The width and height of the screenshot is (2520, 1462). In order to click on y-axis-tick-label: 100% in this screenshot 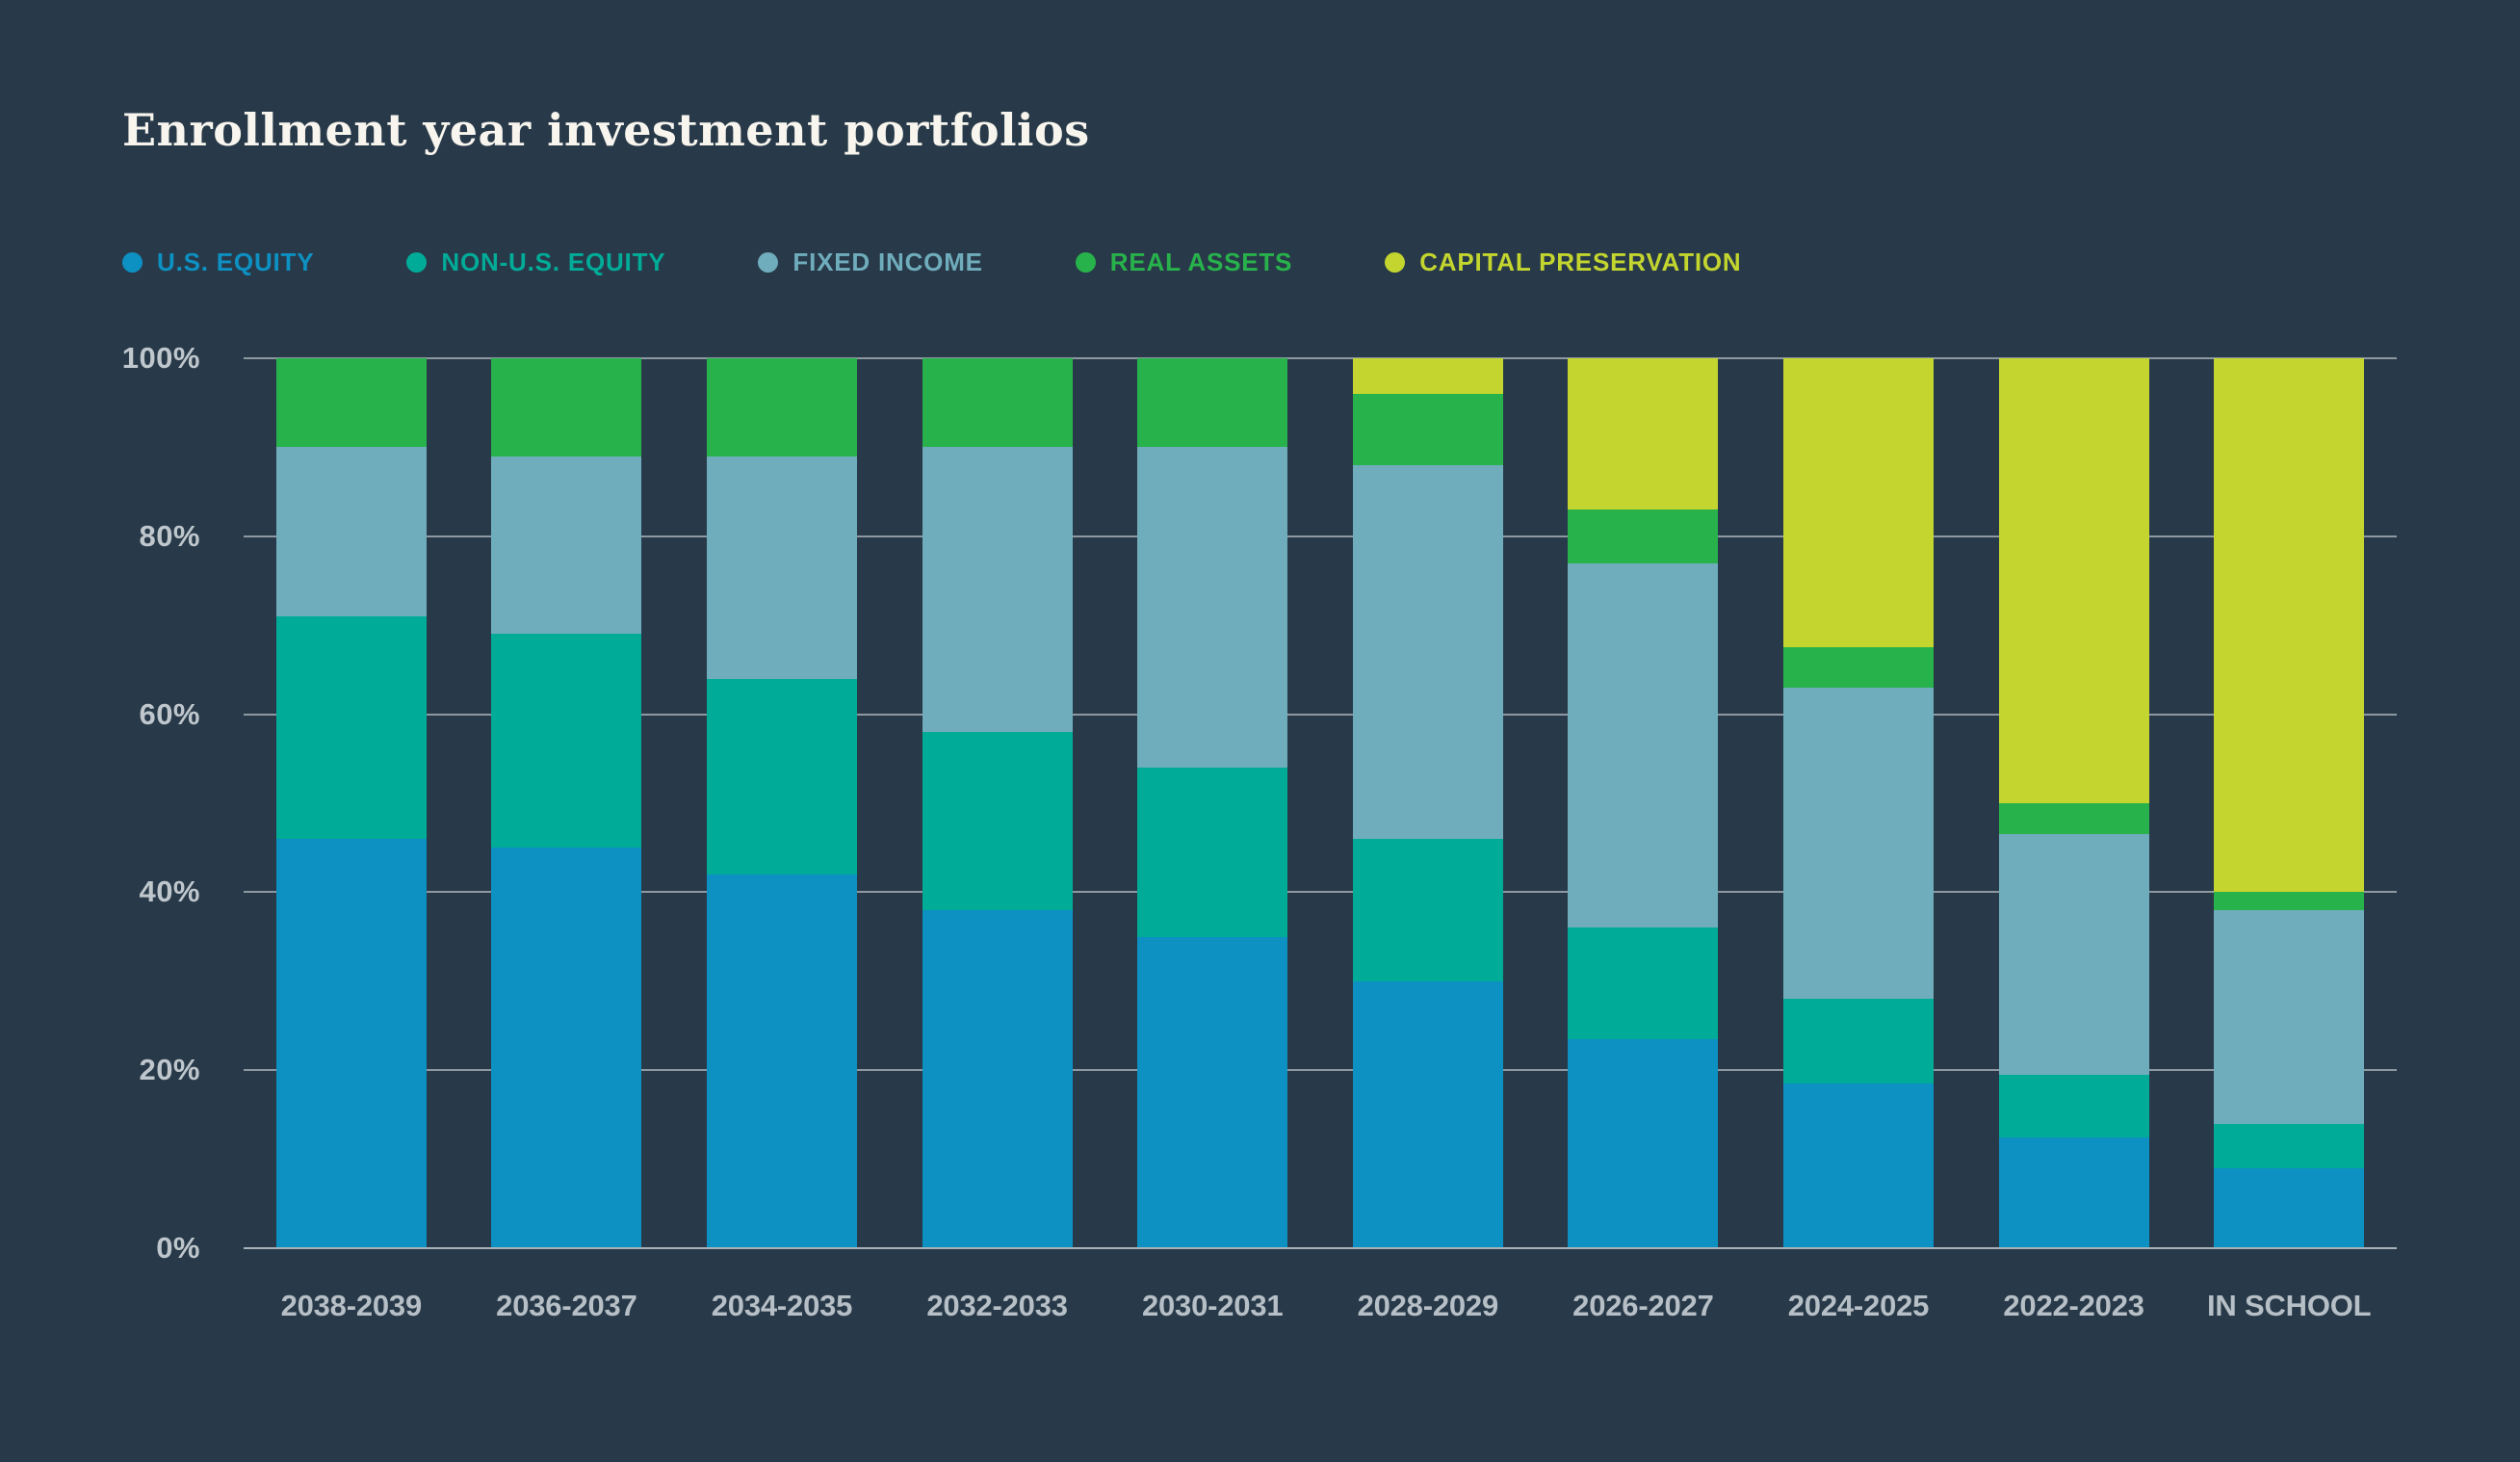, I will do `click(161, 358)`.